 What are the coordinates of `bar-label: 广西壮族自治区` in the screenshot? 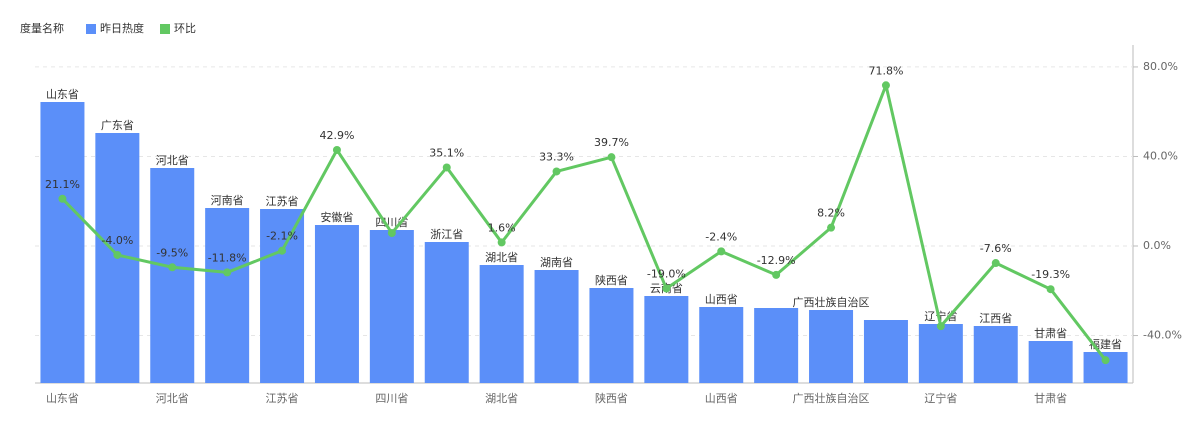 It's located at (831, 302).